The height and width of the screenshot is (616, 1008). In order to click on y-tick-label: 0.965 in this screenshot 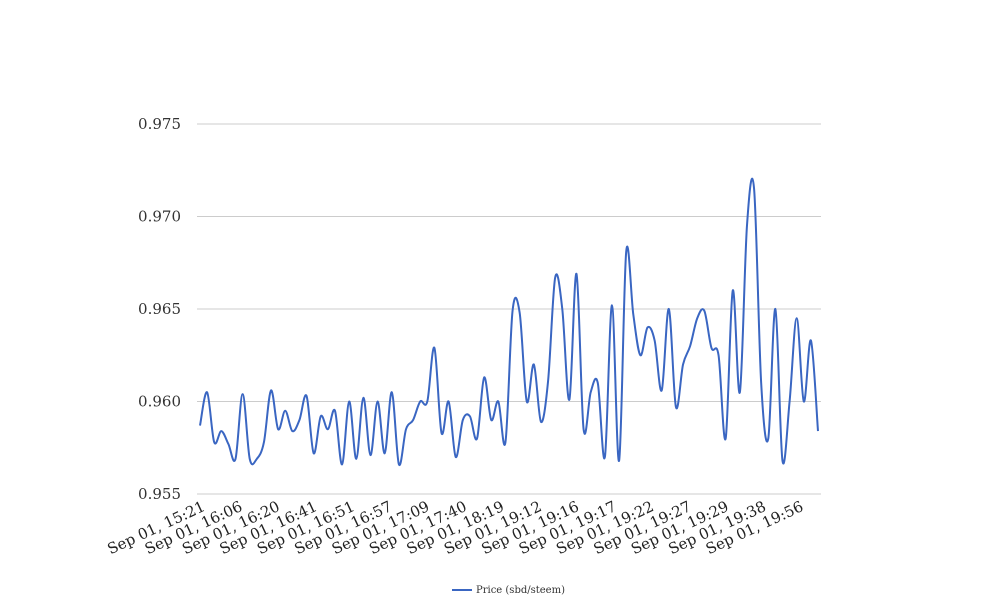, I will do `click(159, 309)`.